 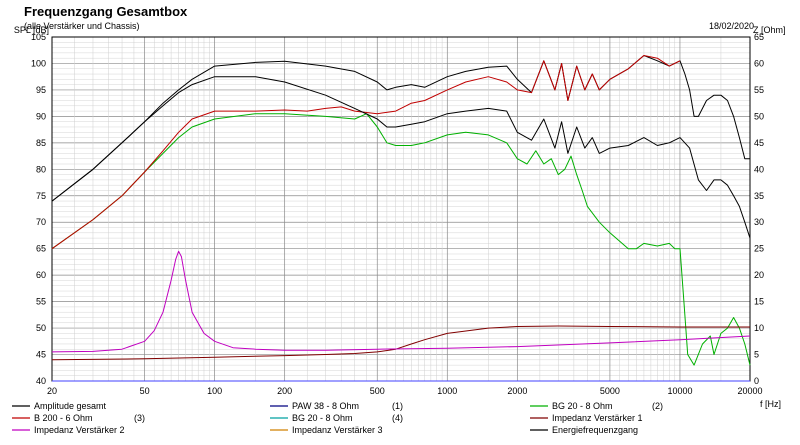 I want to click on x-tick-label: 20, so click(x=52, y=391).